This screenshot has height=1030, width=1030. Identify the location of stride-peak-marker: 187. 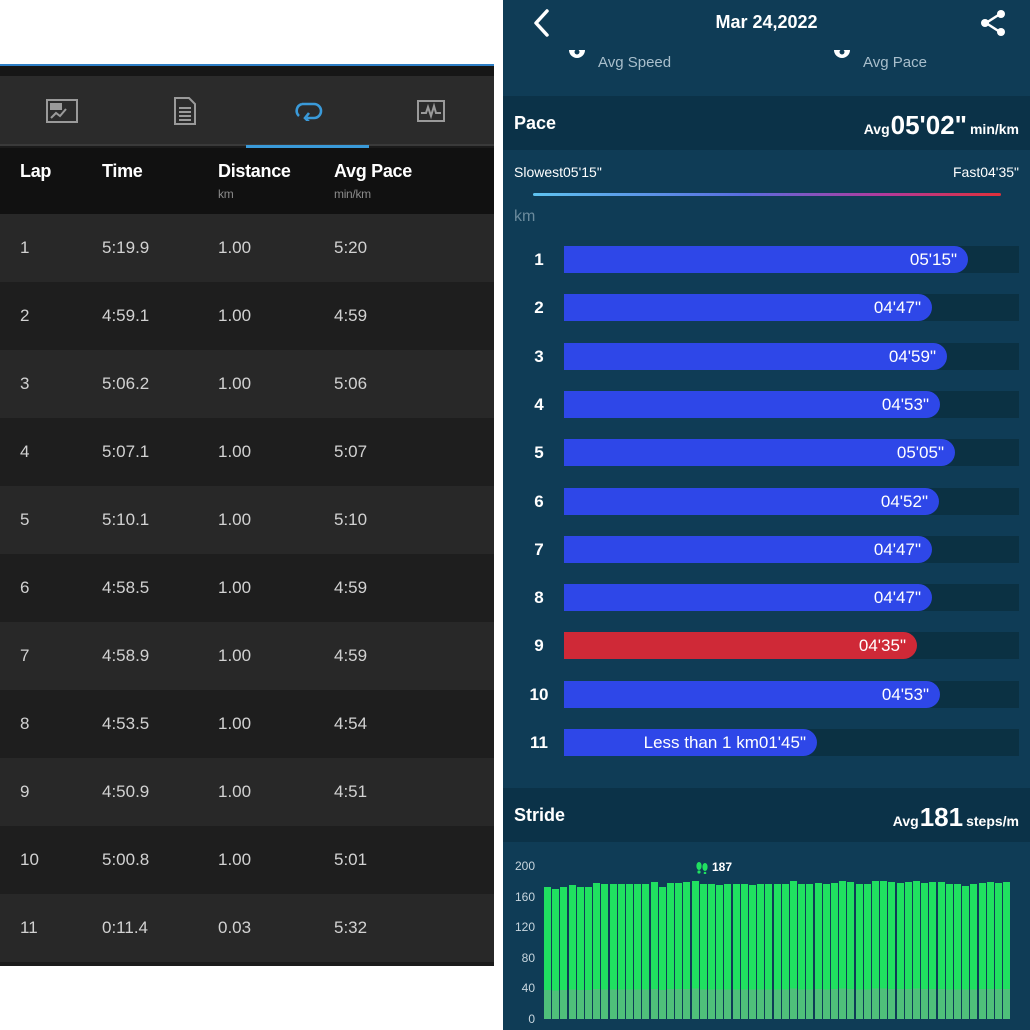
(713, 867).